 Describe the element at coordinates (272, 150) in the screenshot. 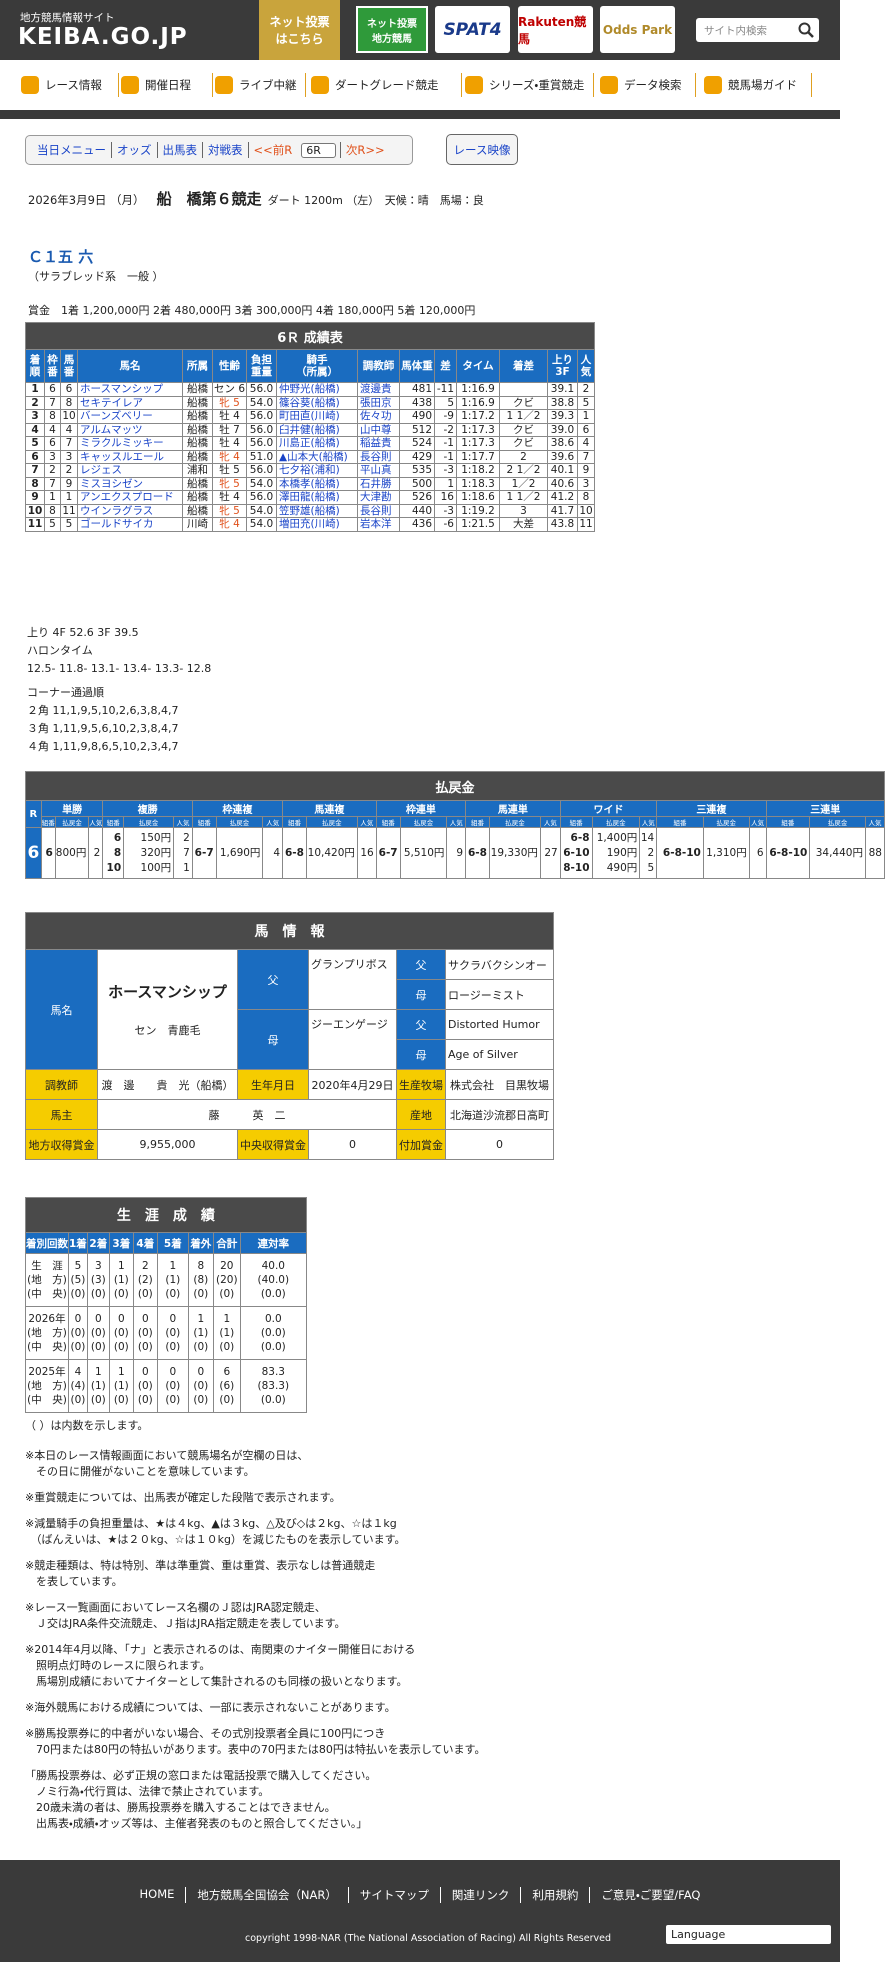

I see `menu-link: <<前R` at that location.